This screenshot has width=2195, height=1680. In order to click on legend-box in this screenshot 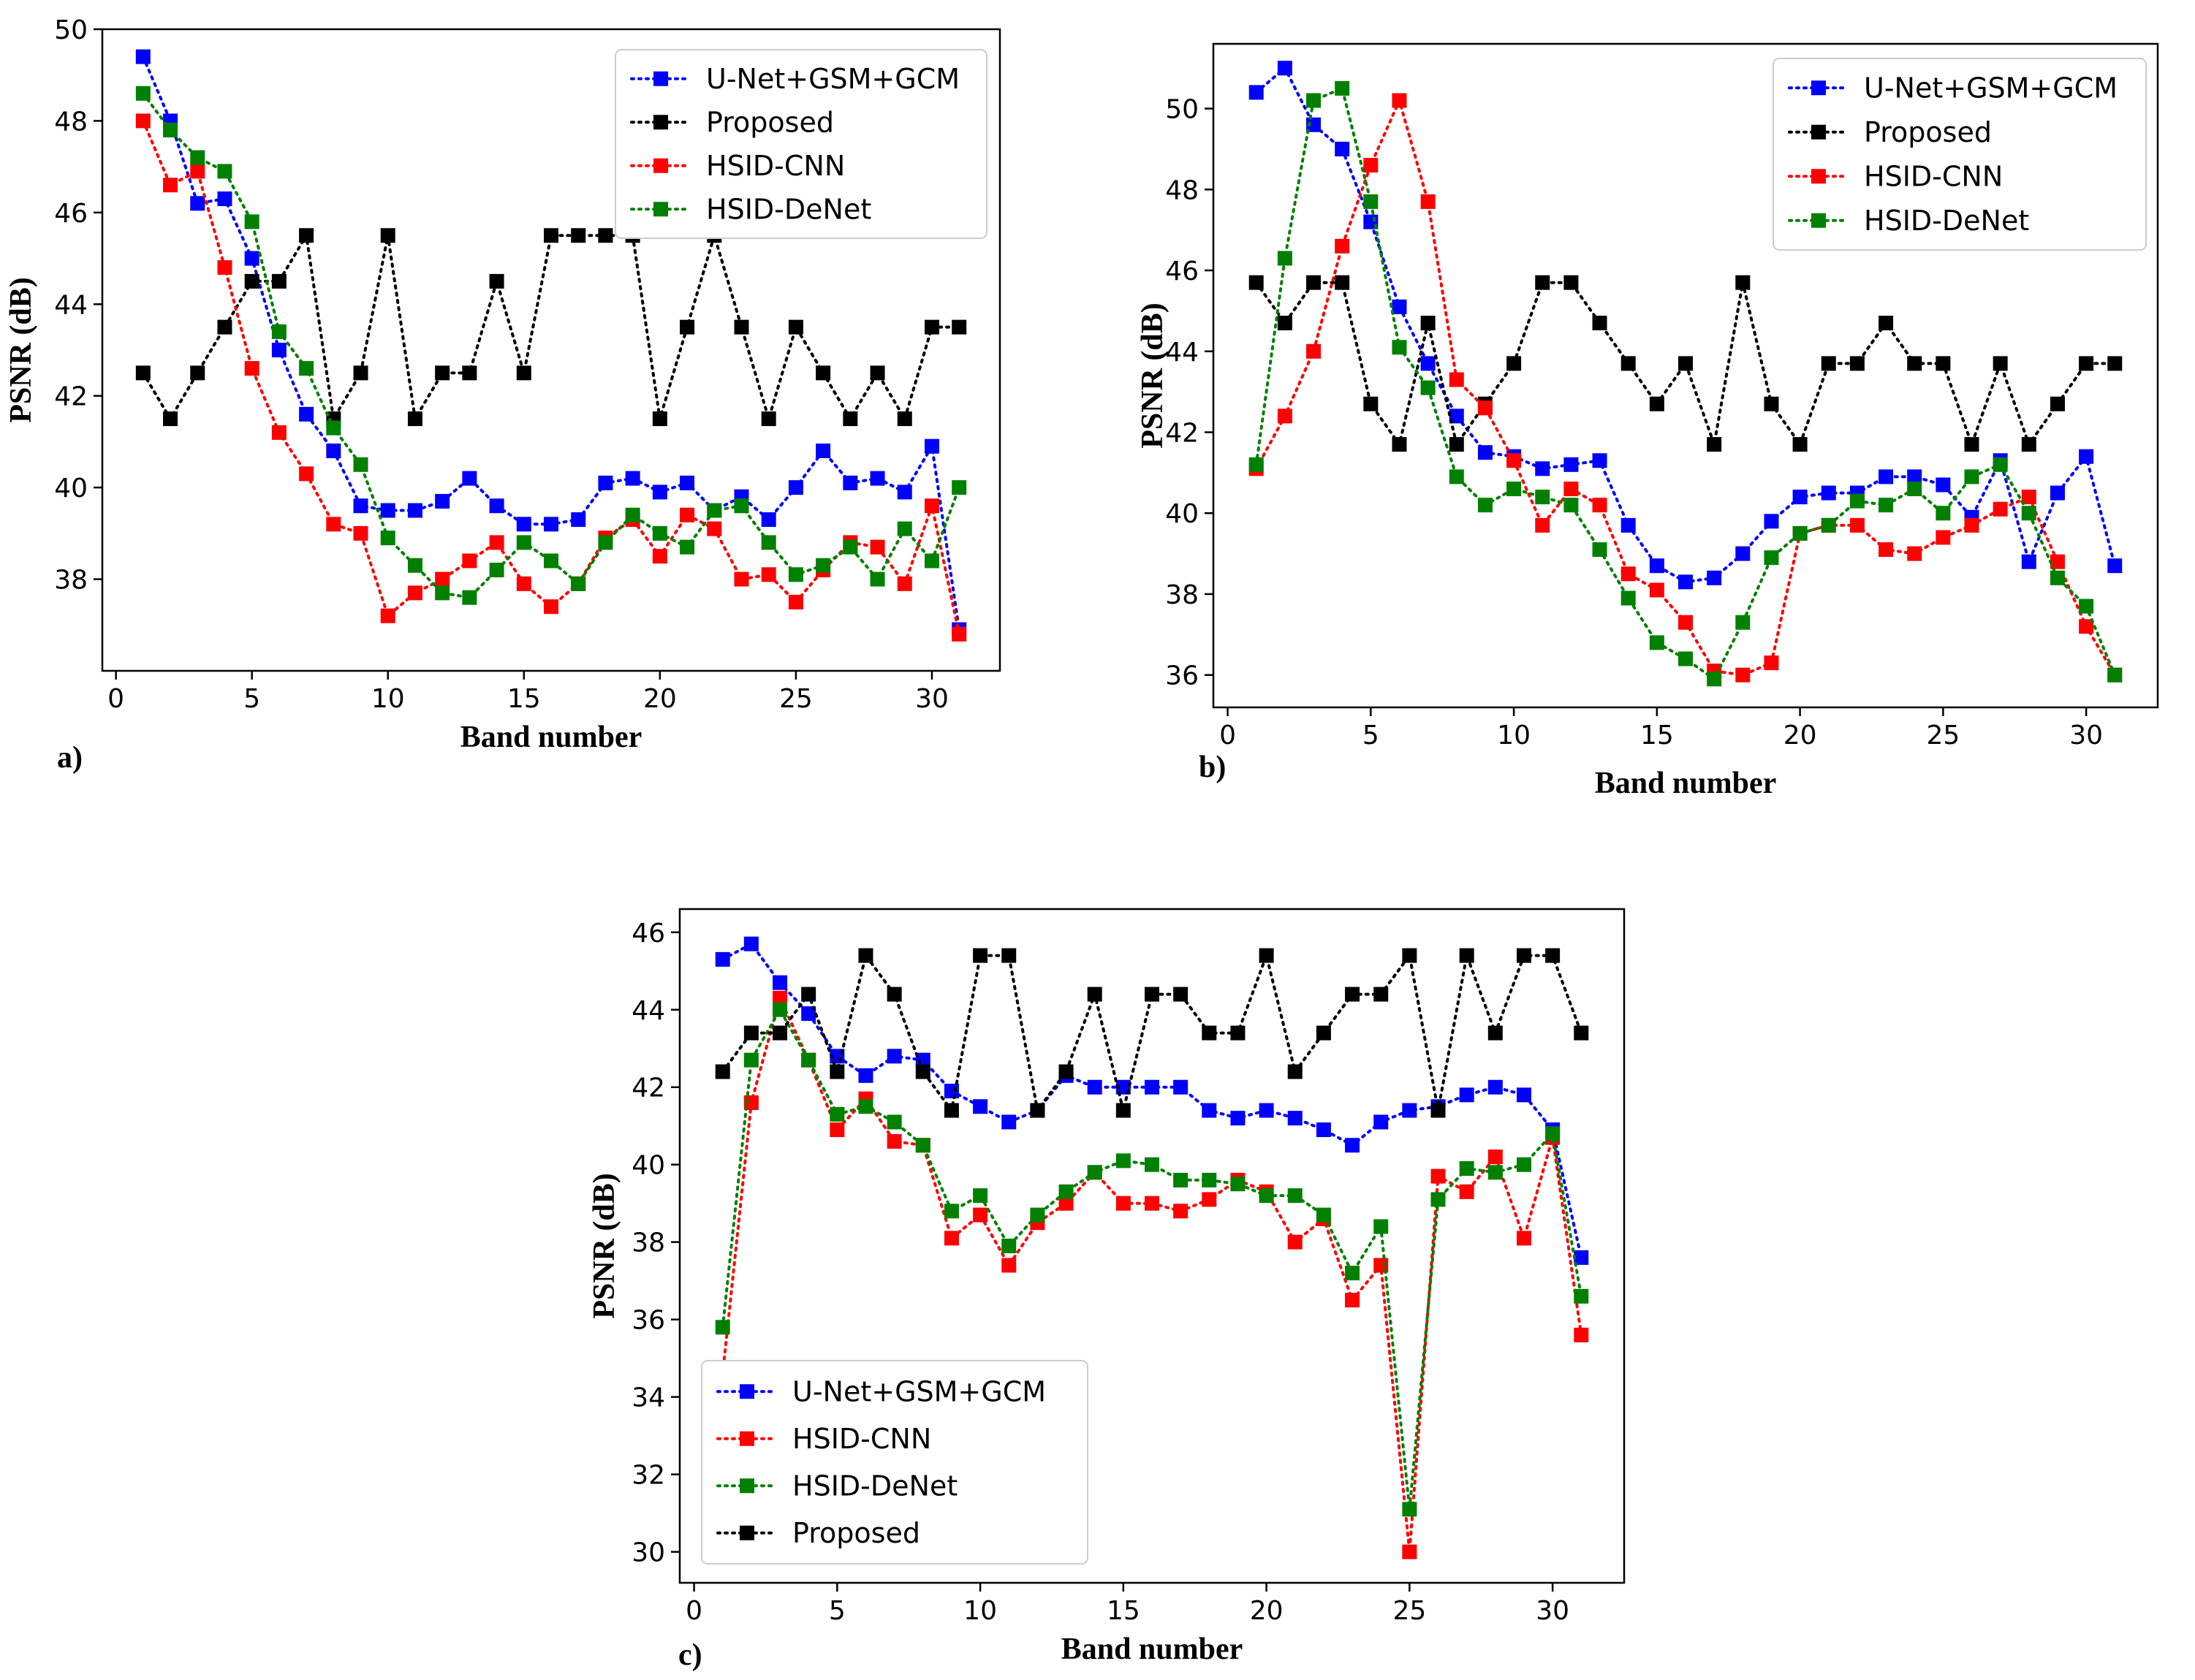, I will do `click(1960, 154)`.